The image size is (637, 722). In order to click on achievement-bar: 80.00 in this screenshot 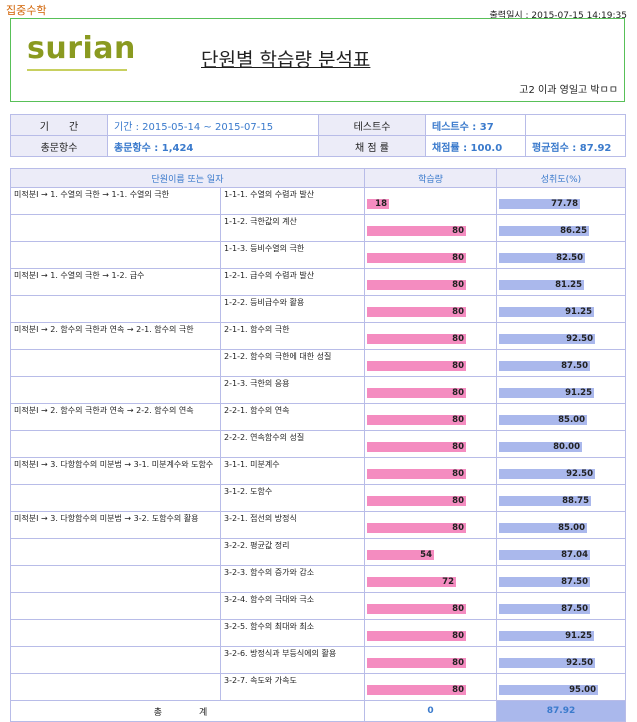, I will do `click(540, 447)`.